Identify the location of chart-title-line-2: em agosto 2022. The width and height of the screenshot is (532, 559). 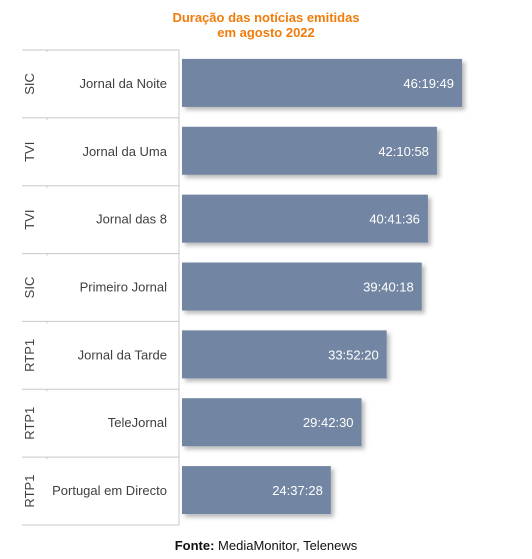
(266, 32).